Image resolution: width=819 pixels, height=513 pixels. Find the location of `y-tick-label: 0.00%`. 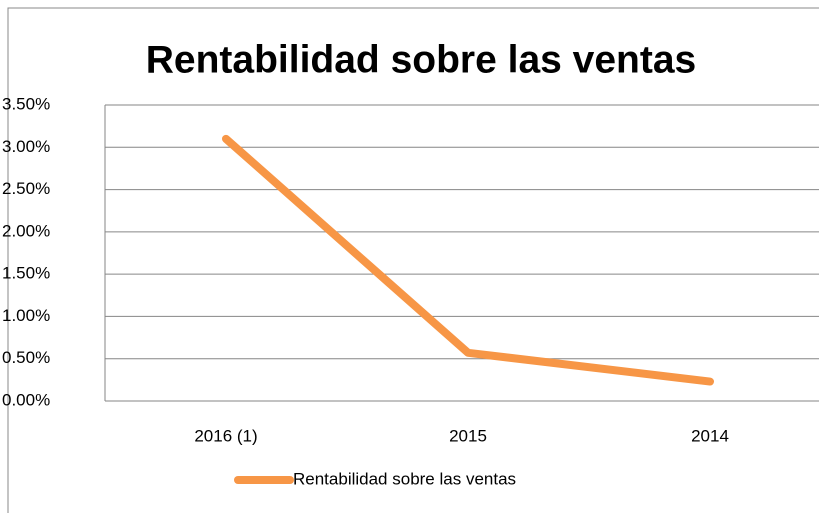

y-tick-label: 0.00% is located at coordinates (26, 399).